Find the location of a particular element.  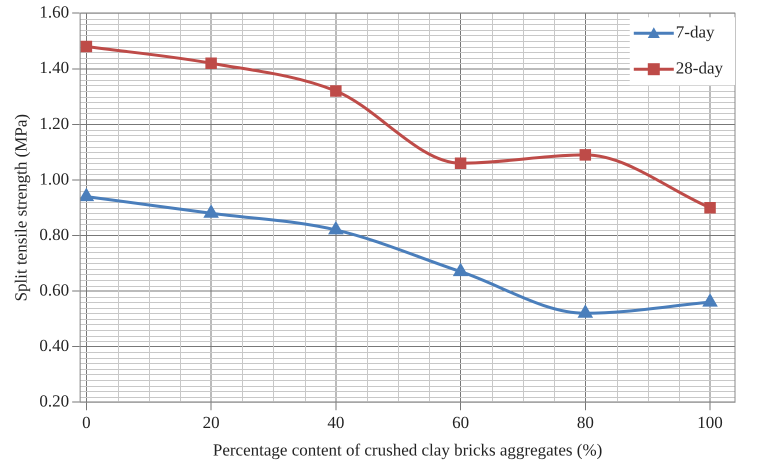

x-axis-title: Percentage content of crushed clay bricks aggregates (%) is located at coordinates (407, 450).